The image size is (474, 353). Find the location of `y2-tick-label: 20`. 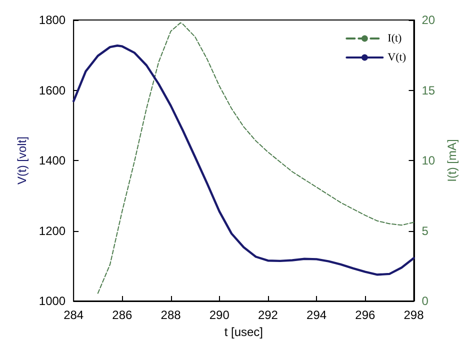

y2-tick-label: 20 is located at coordinates (429, 20).